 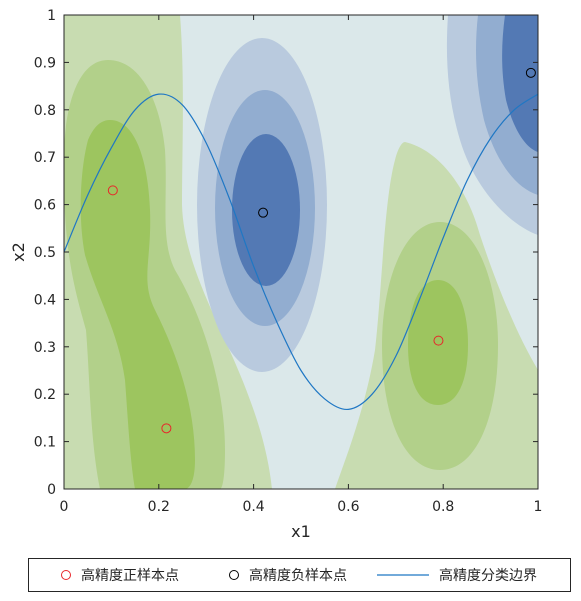 I want to click on black-circle-marker-icon, so click(x=234, y=575).